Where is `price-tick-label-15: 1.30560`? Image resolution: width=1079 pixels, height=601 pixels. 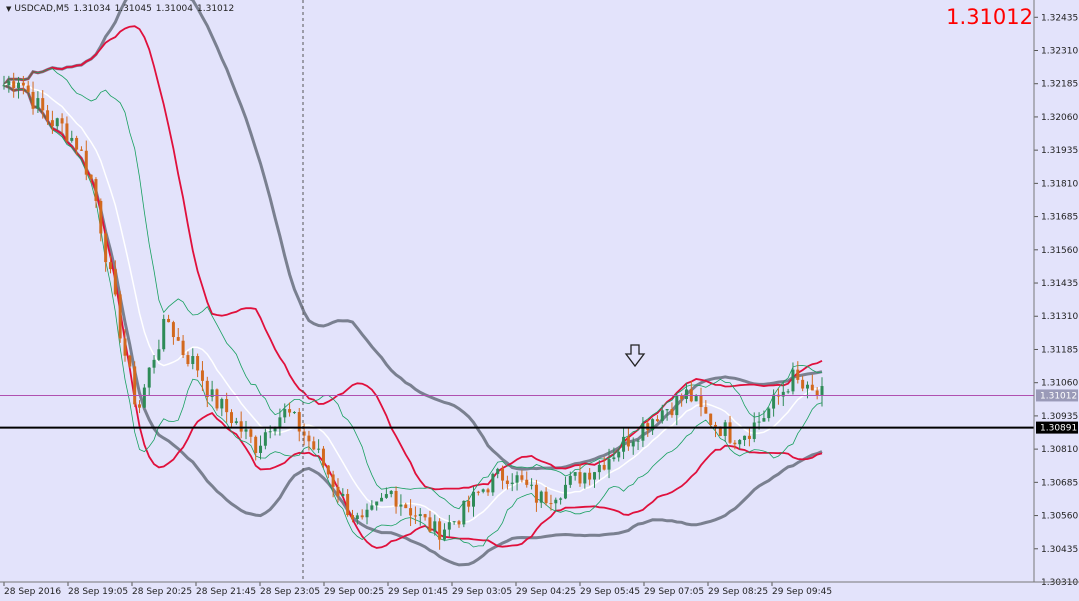
price-tick-label-15: 1.30560 is located at coordinates (1059, 517).